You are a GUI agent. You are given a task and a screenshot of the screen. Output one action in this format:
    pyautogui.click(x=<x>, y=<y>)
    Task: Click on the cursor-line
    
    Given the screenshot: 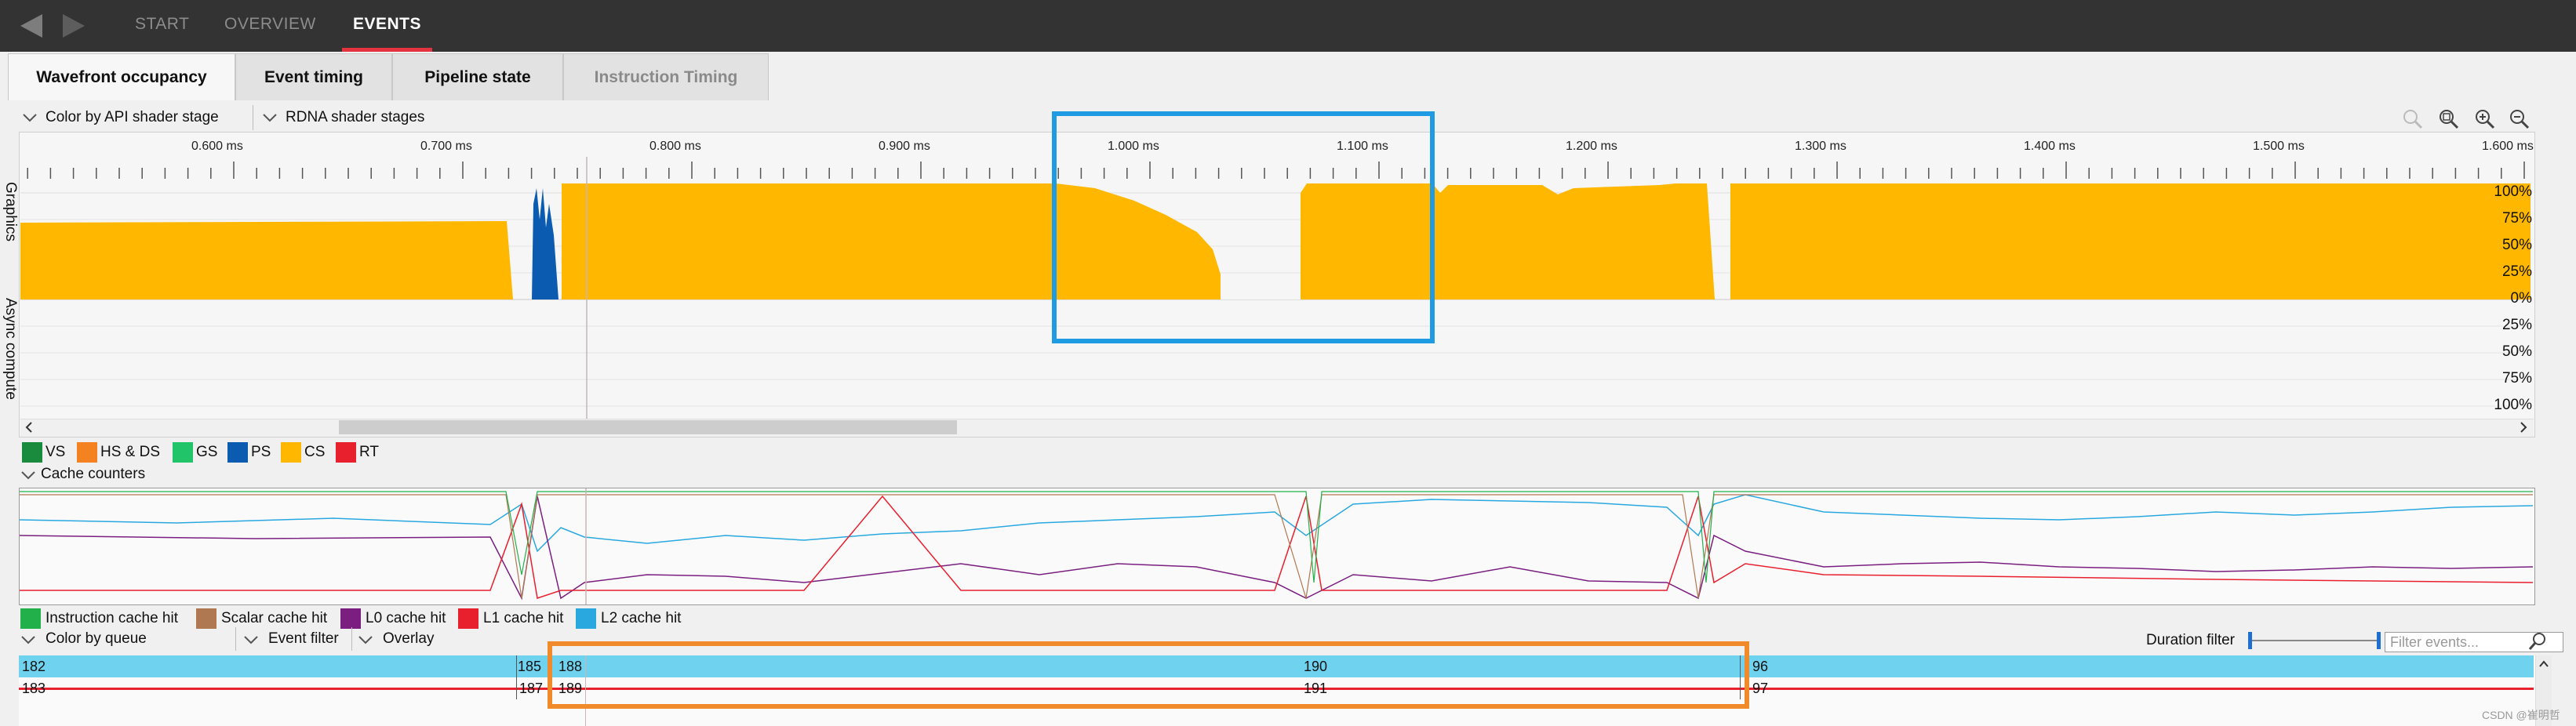 What is the action you would take?
    pyautogui.click(x=585, y=690)
    